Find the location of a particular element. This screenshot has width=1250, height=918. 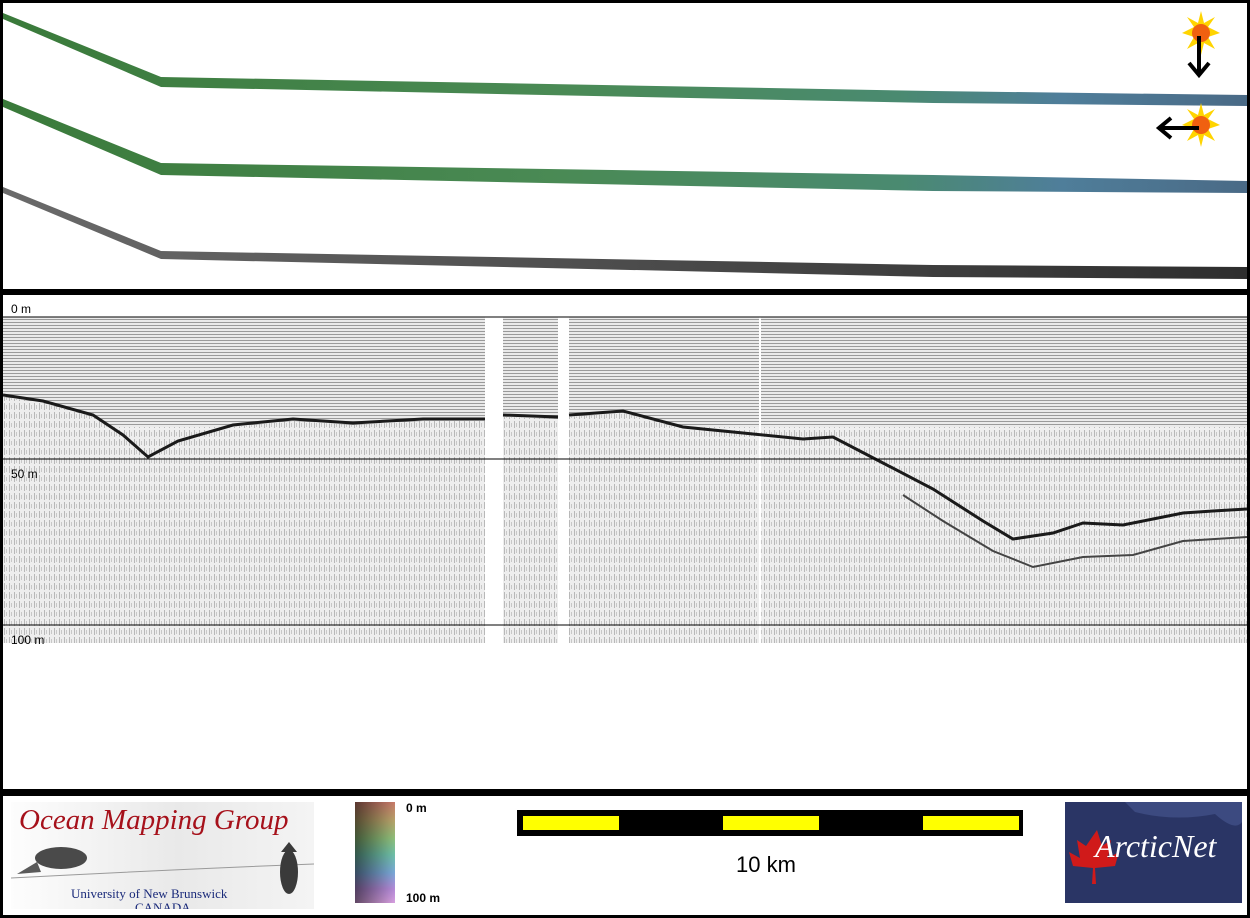

omg-logo-university: University of New Brunswick is located at coordinates (149, 893).